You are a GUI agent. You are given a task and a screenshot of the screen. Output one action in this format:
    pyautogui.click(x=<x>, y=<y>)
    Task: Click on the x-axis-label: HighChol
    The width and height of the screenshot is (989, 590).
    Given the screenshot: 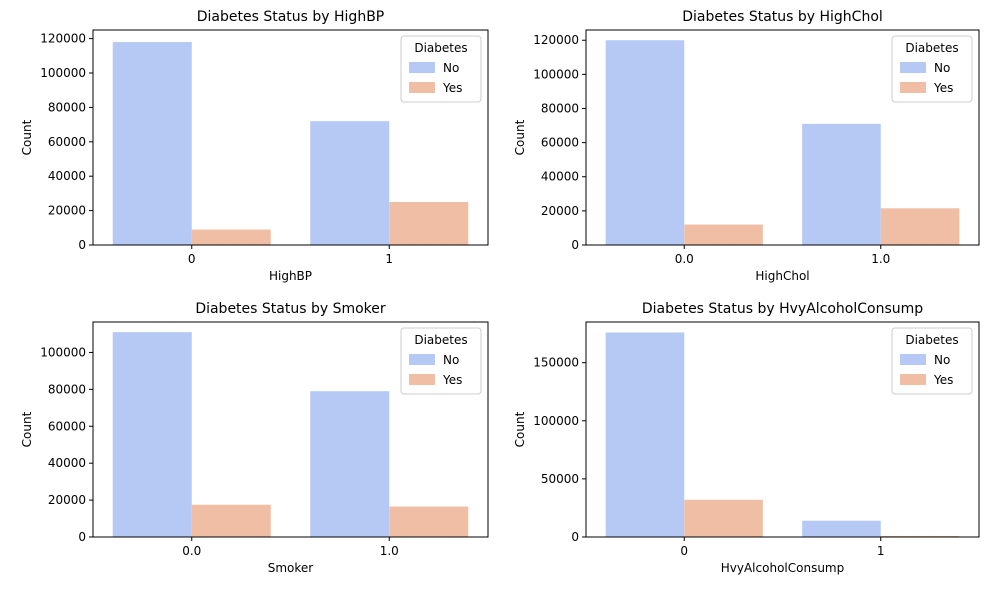 What is the action you would take?
    pyautogui.click(x=782, y=276)
    